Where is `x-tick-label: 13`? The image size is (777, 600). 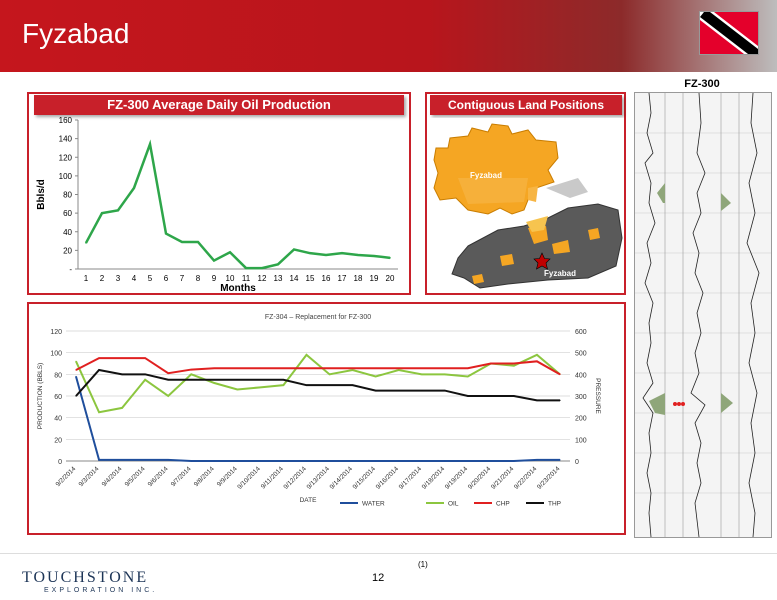
x-tick-label: 13 is located at coordinates (278, 278).